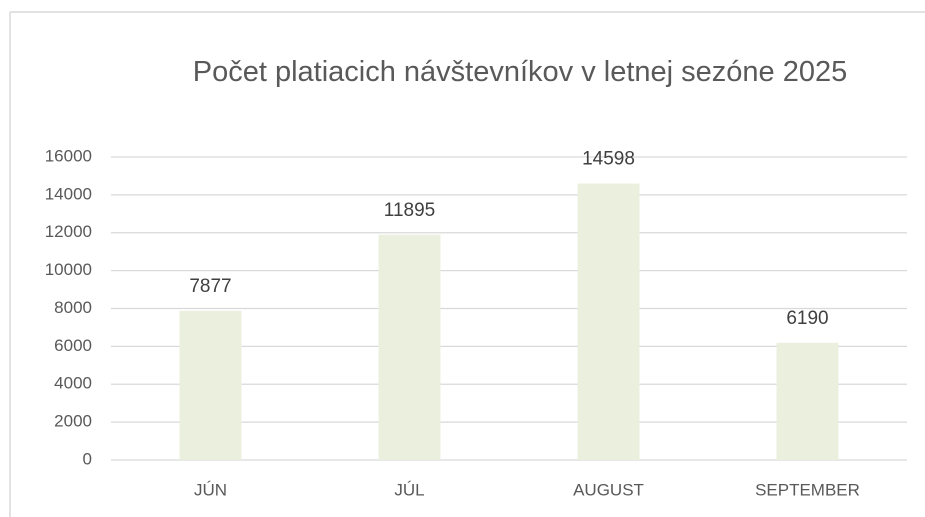 Image resolution: width=925 pixels, height=517 pixels. What do you see at coordinates (73, 345) in the screenshot?
I see `y-tick-label: 6000` at bounding box center [73, 345].